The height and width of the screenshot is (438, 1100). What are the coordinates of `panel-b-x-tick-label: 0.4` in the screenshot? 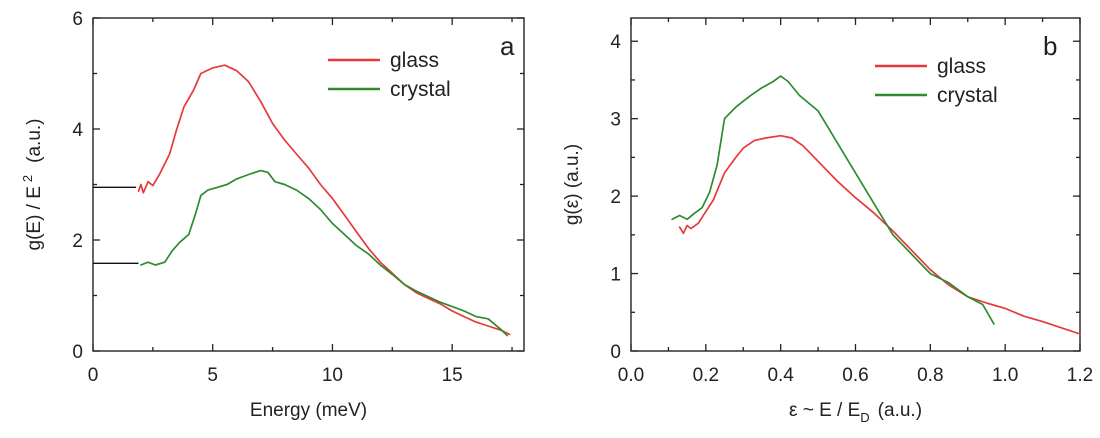 It's located at (780, 375).